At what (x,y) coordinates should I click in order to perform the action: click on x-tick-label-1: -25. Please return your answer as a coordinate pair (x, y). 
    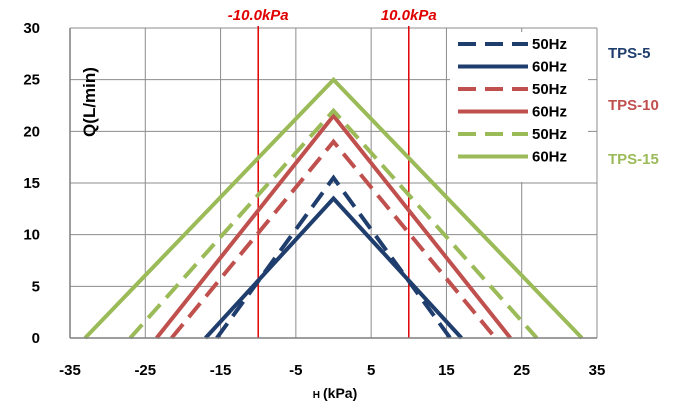
    Looking at the image, I should click on (145, 370).